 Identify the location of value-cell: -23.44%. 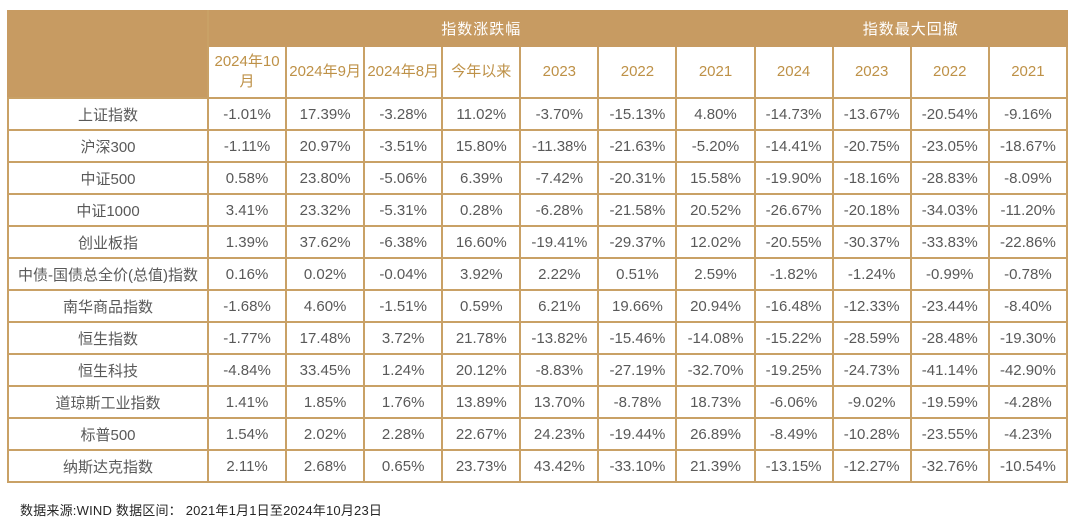
(949, 306).